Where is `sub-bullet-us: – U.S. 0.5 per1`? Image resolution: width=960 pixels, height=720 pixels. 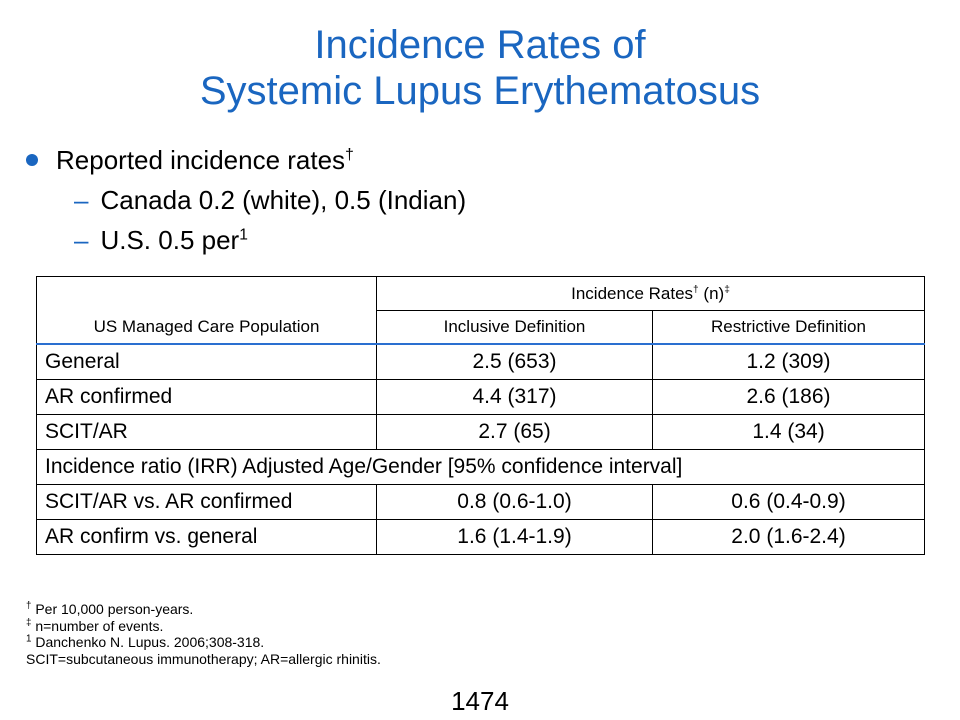
sub-bullet-us: – U.S. 0.5 per1 is located at coordinates (161, 240).